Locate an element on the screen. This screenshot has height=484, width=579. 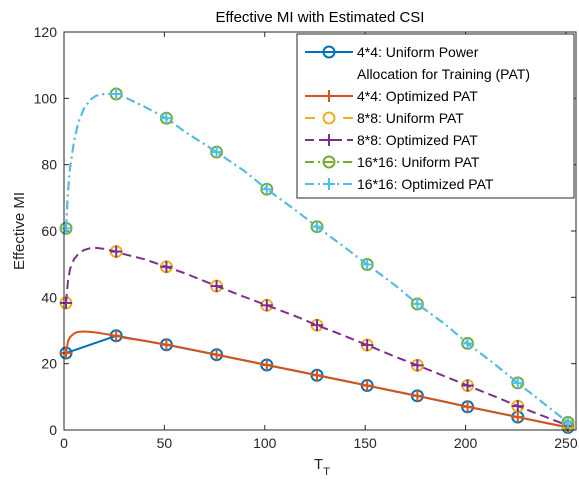
legend-label: 8*8: Uniform PAT is located at coordinates (410, 118).